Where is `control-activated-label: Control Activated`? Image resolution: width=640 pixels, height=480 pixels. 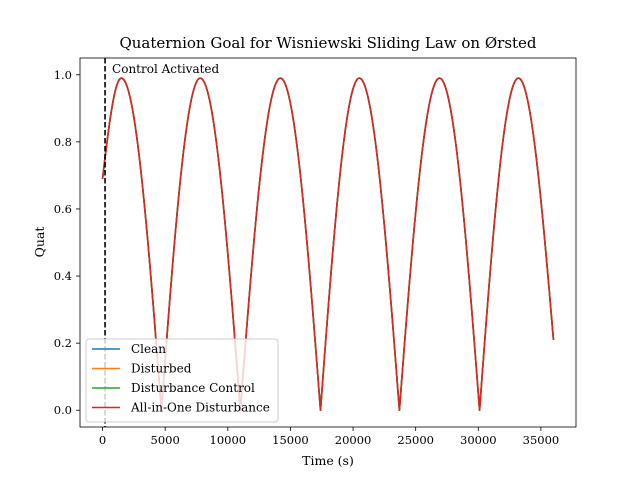
control-activated-label: Control Activated is located at coordinates (165, 69).